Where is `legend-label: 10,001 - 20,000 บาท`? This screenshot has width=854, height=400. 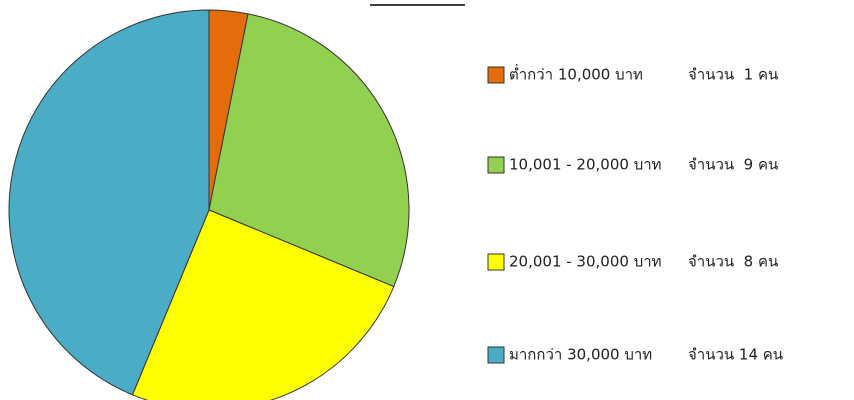 legend-label: 10,001 - 20,000 บาท is located at coordinates (585, 165).